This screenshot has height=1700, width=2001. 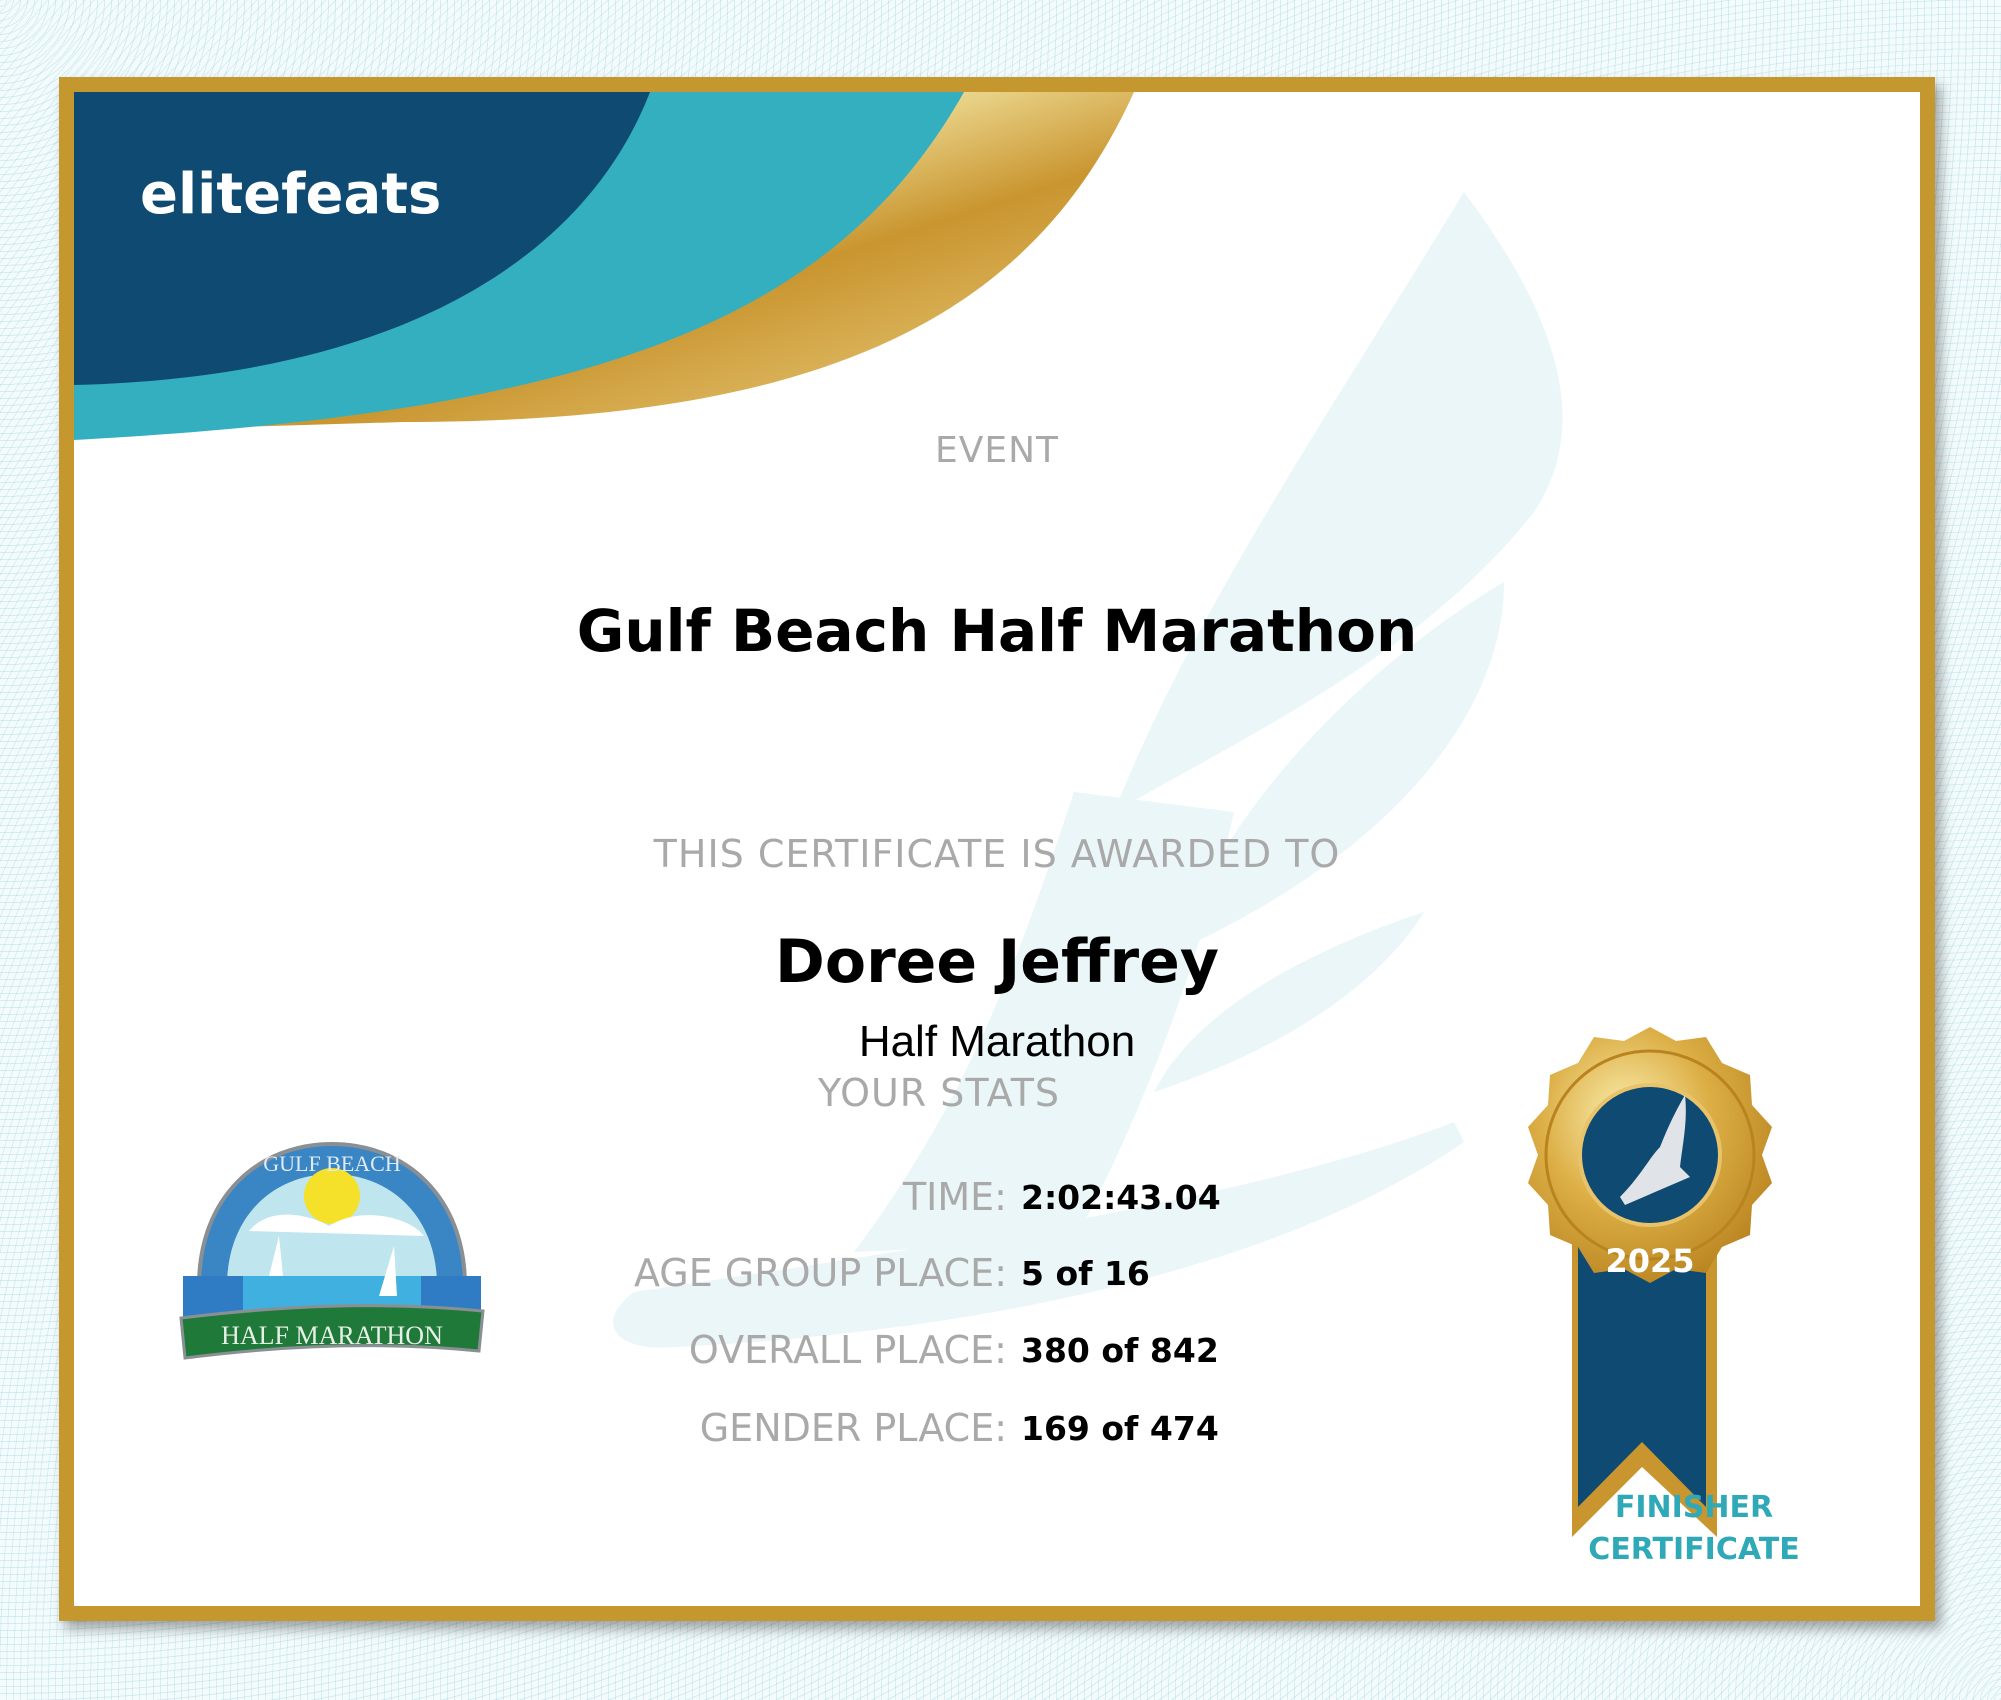 What do you see at coordinates (1694, 1549) in the screenshot?
I see `finisher-caption-2: CERTIFICATE` at bounding box center [1694, 1549].